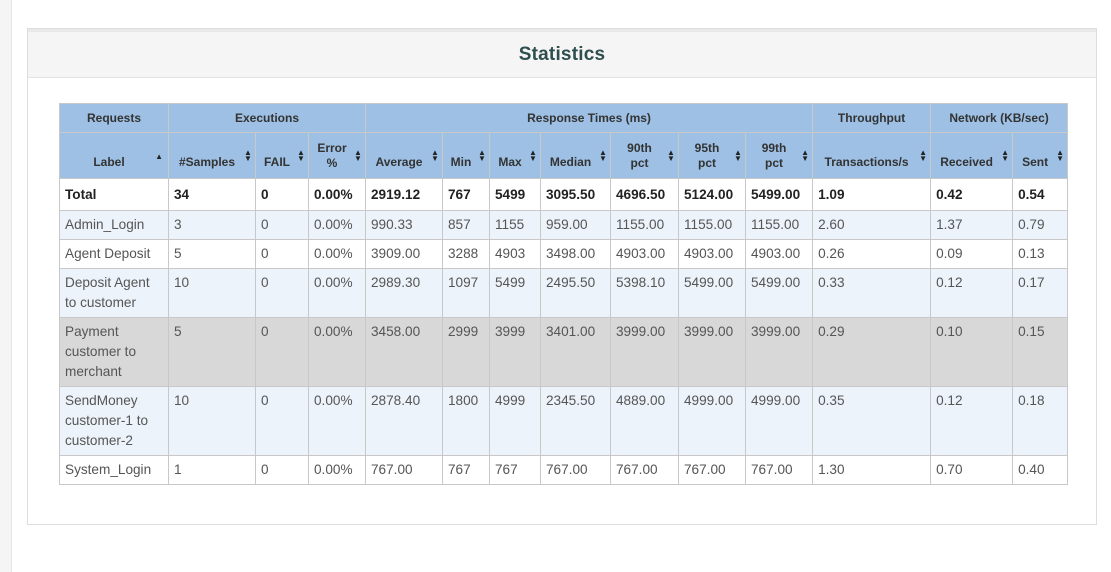 Image resolution: width=1111 pixels, height=572 pixels. What do you see at coordinates (972, 225) in the screenshot?
I see `cell-received: 1.37` at bounding box center [972, 225].